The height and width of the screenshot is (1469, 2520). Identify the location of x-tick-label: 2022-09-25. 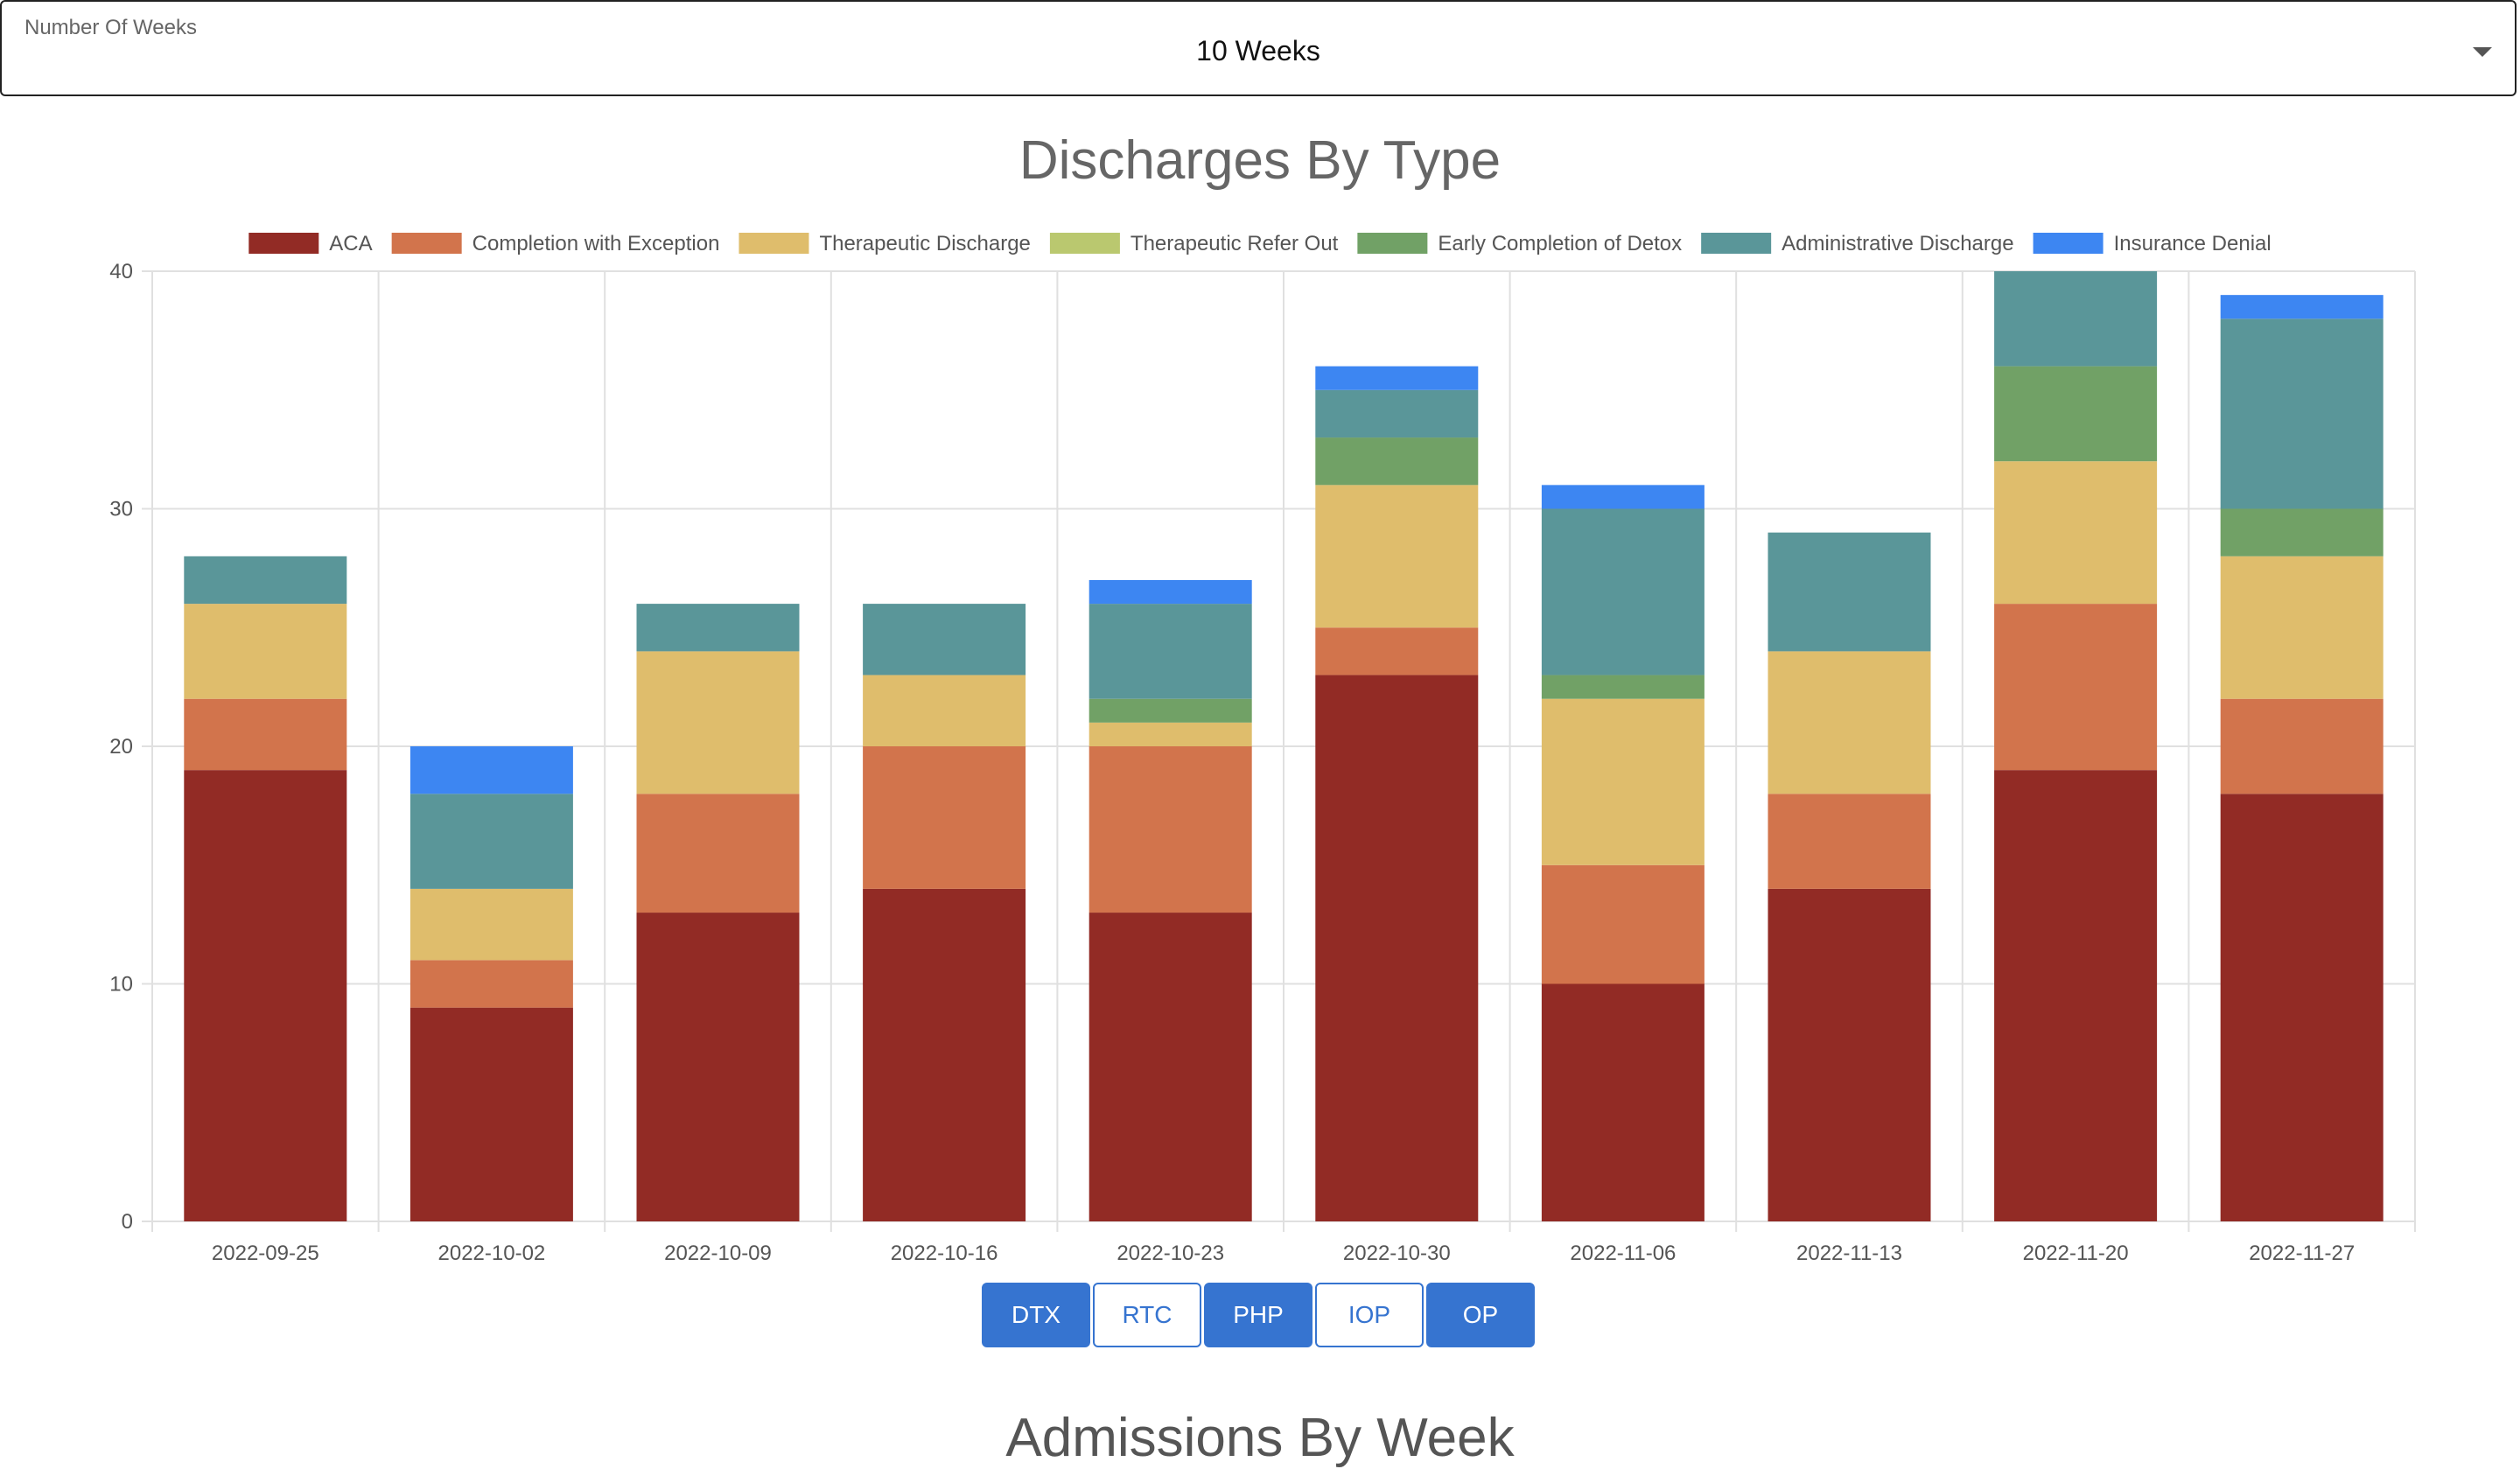
(265, 1253).